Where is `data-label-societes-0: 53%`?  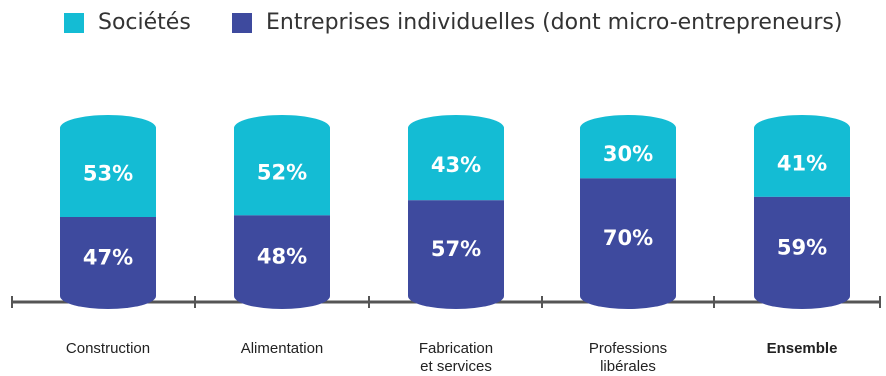
data-label-societes-0: 53% is located at coordinates (108, 174).